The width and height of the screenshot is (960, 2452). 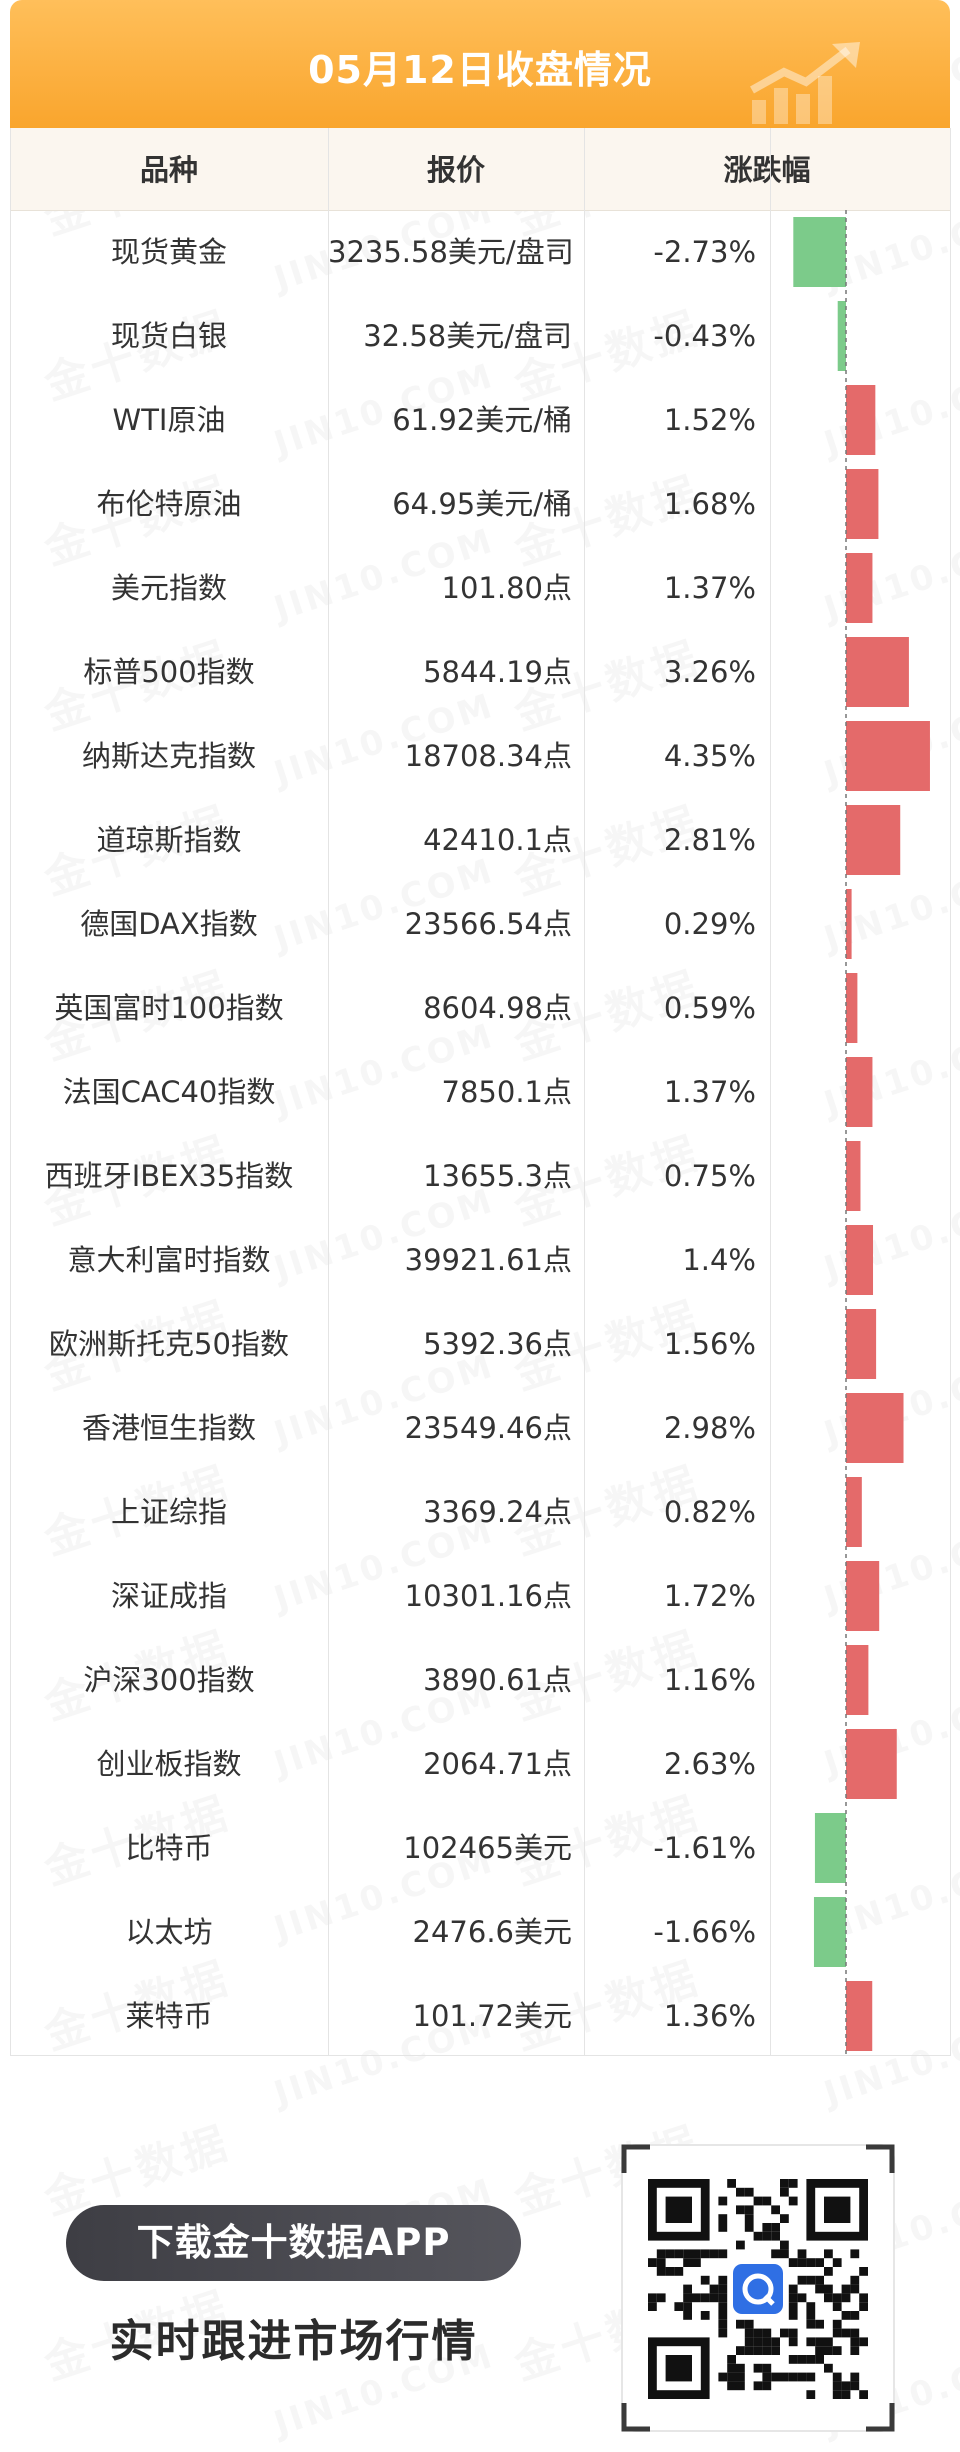 I want to click on rising-chart-icon, so click(x=805, y=83).